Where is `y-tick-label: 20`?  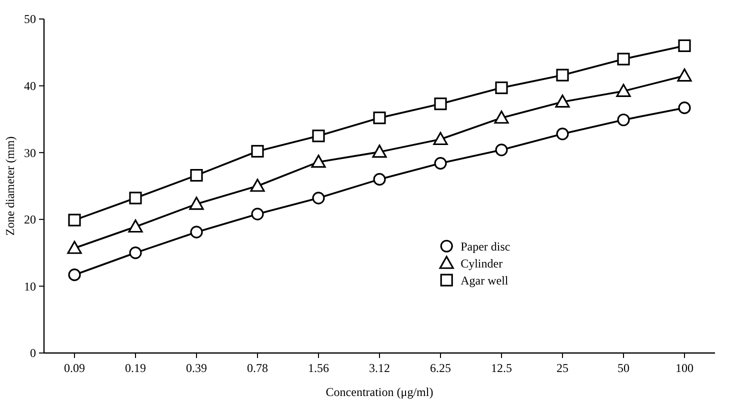
y-tick-label: 20 is located at coordinates (30, 219).